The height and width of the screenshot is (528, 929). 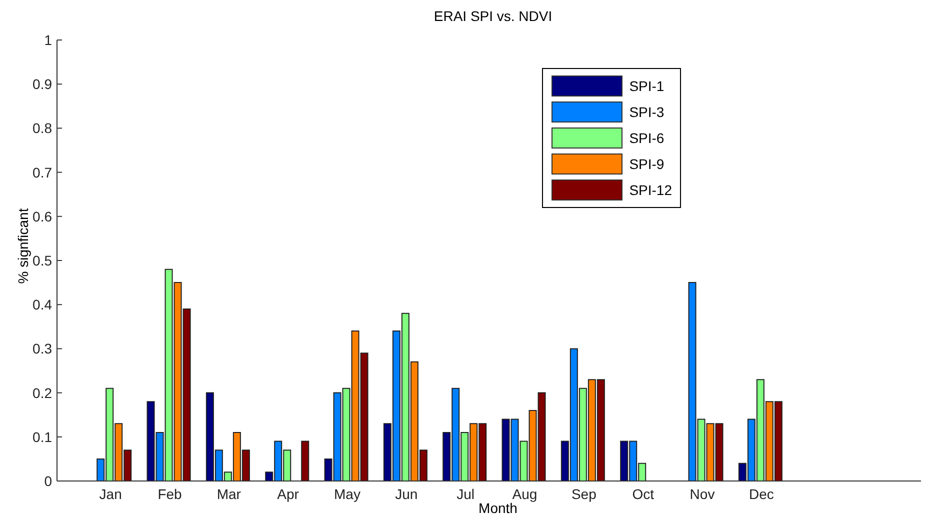 I want to click on y-tick-label: 0.6, so click(x=42, y=216).